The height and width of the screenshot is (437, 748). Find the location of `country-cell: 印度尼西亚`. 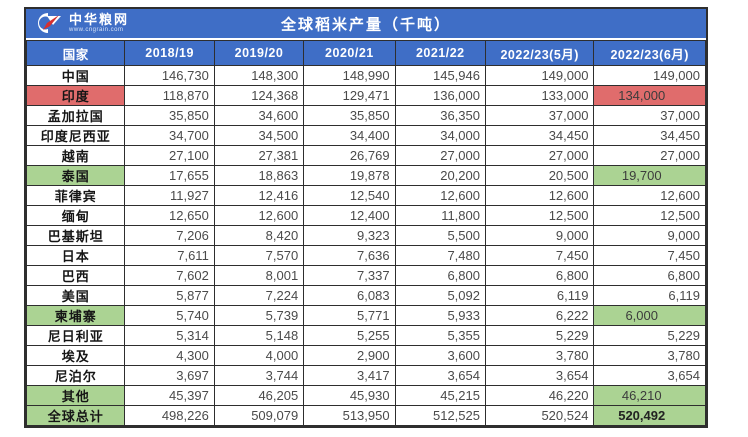

country-cell: 印度尼西亚 is located at coordinates (75, 135).